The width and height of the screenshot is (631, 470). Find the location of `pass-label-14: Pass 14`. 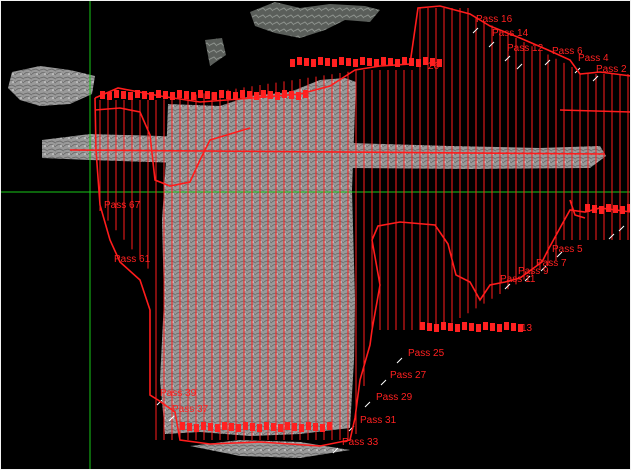

pass-label-14: Pass 14 is located at coordinates (510, 33).